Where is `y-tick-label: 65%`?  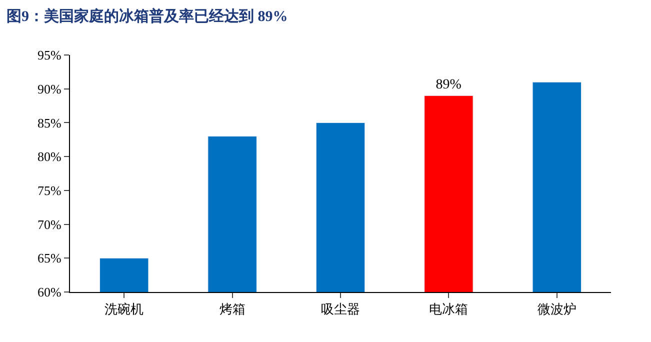 y-tick-label: 65% is located at coordinates (50, 258).